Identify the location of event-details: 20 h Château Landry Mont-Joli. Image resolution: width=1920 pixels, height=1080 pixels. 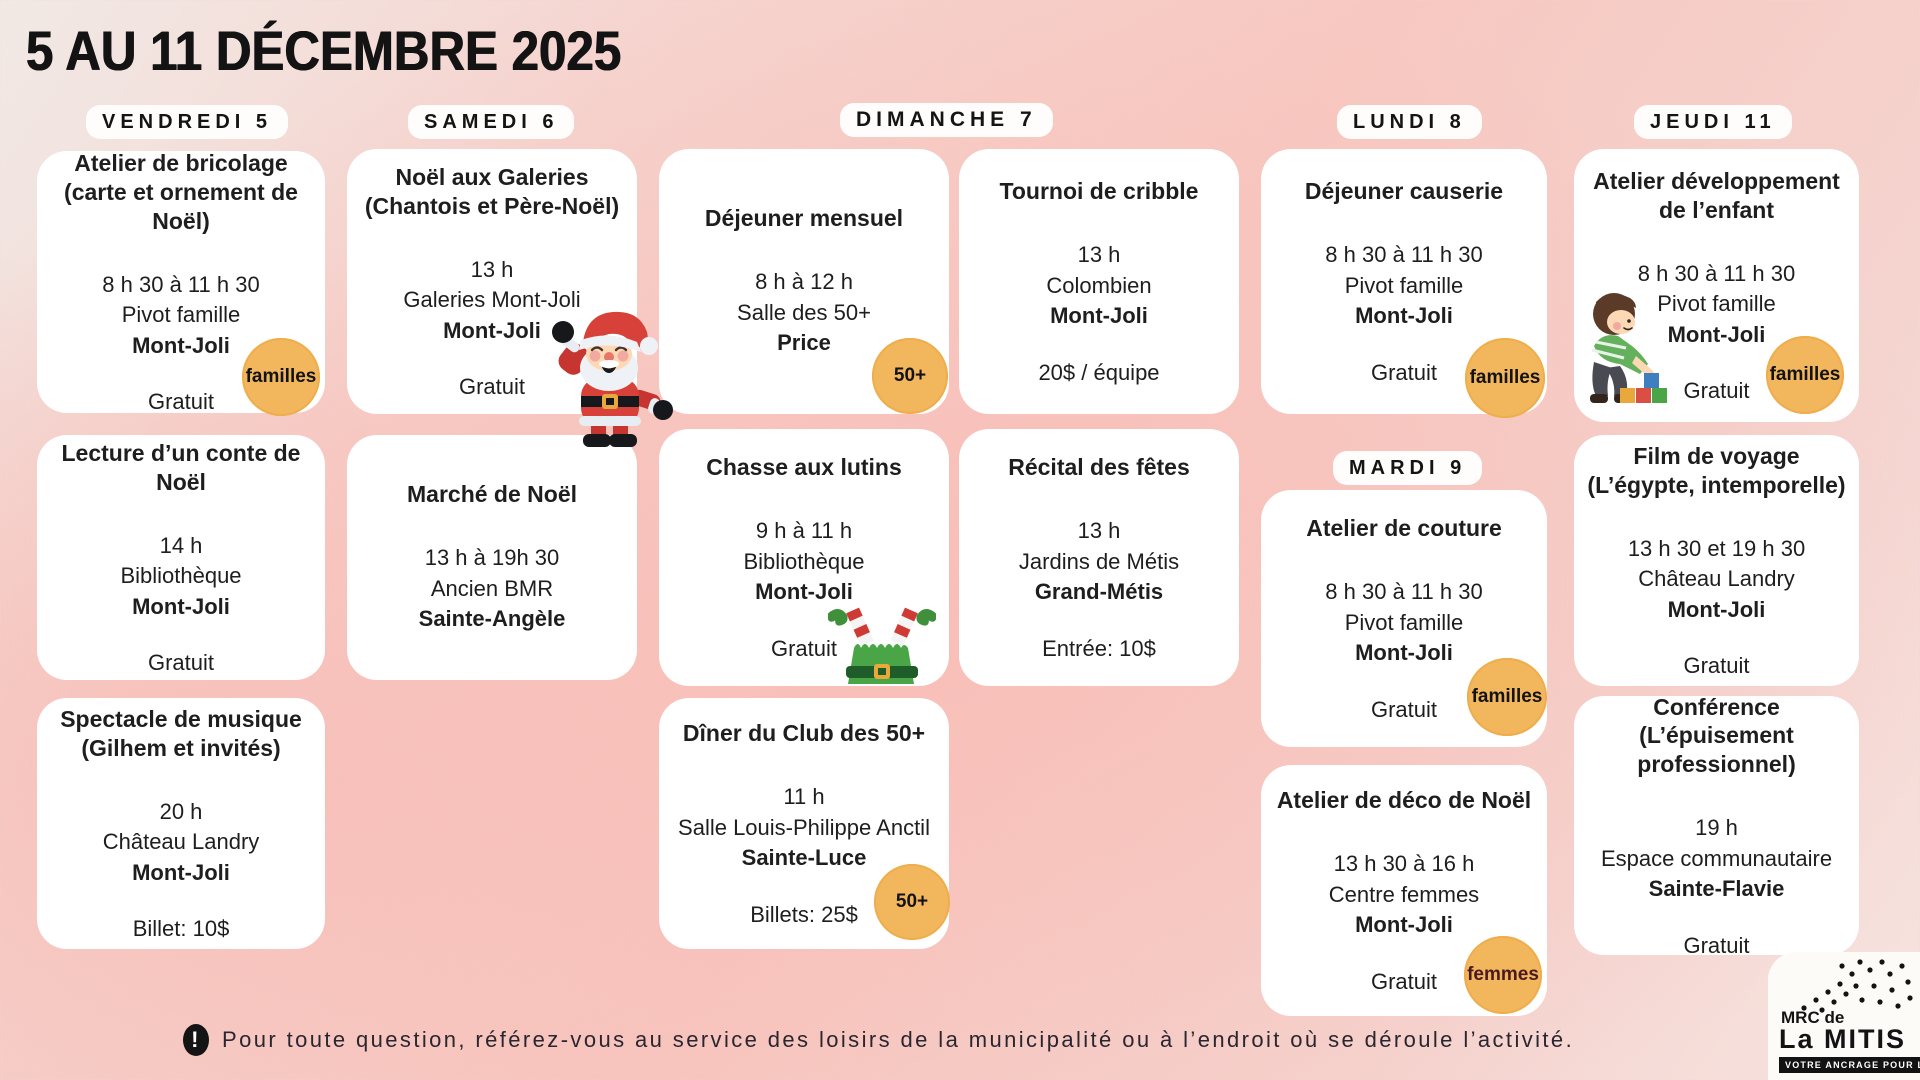
(181, 842).